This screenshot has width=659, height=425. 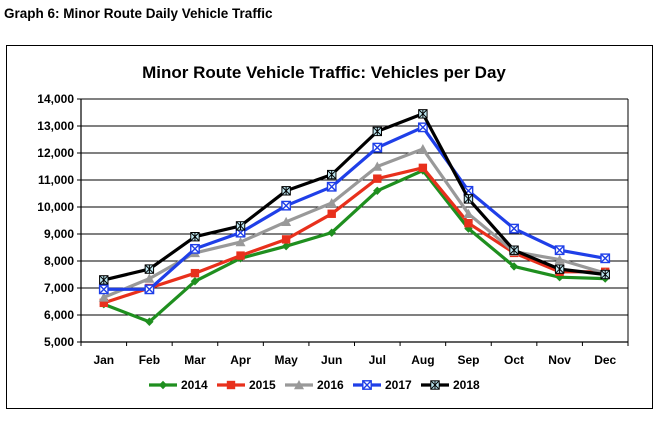 I want to click on data-point-2017-oct, so click(x=514, y=228).